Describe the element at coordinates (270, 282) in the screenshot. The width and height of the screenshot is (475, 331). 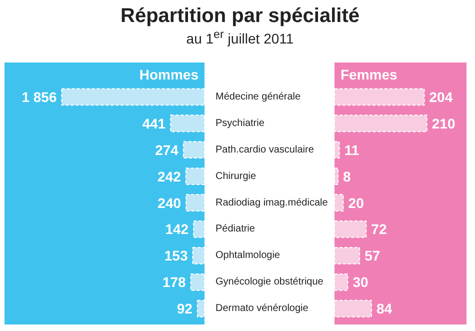
I see `y-tick-label: Gynécologie obstétrique` at that location.